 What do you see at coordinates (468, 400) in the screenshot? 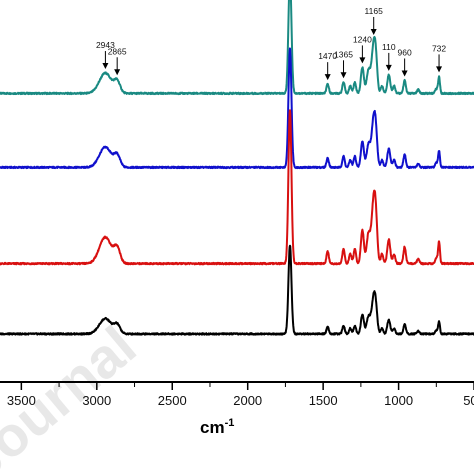
I see `x-tick-label: 500` at bounding box center [468, 400].